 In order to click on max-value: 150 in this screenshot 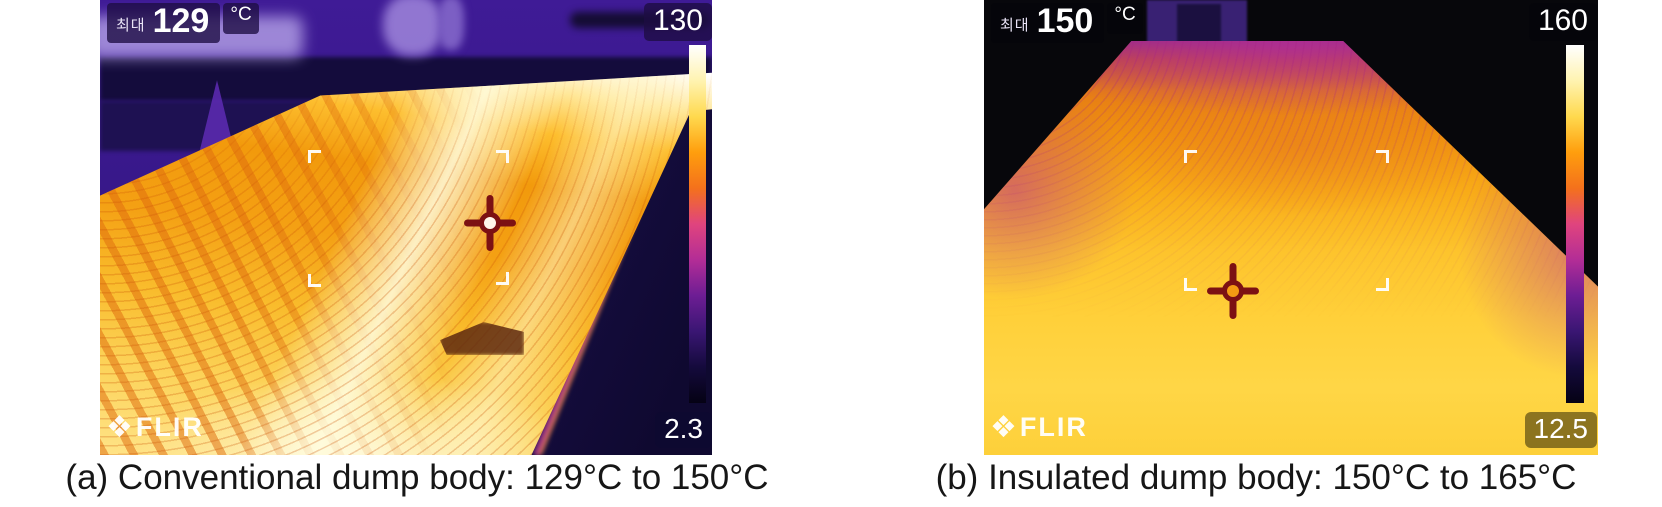, I will do `click(1065, 21)`.